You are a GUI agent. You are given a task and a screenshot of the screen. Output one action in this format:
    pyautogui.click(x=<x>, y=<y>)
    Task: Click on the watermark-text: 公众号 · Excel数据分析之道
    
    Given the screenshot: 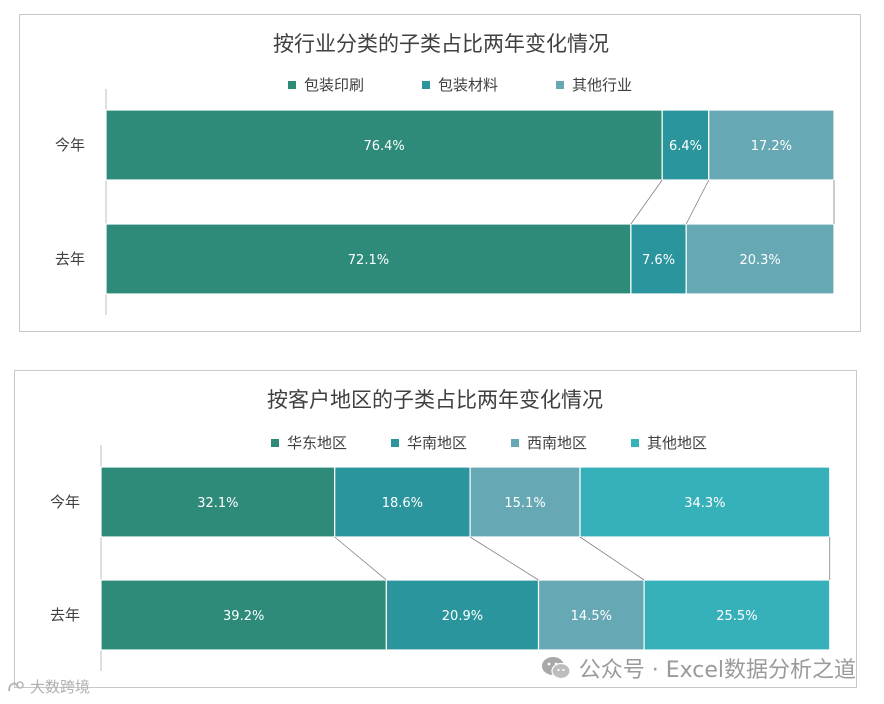 What is the action you would take?
    pyautogui.click(x=717, y=670)
    